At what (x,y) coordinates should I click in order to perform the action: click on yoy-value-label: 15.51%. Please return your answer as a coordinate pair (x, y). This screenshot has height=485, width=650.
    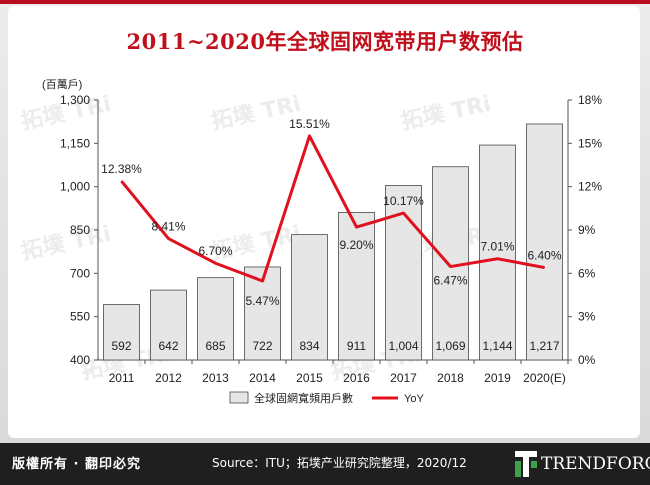
    Looking at the image, I should click on (309, 124).